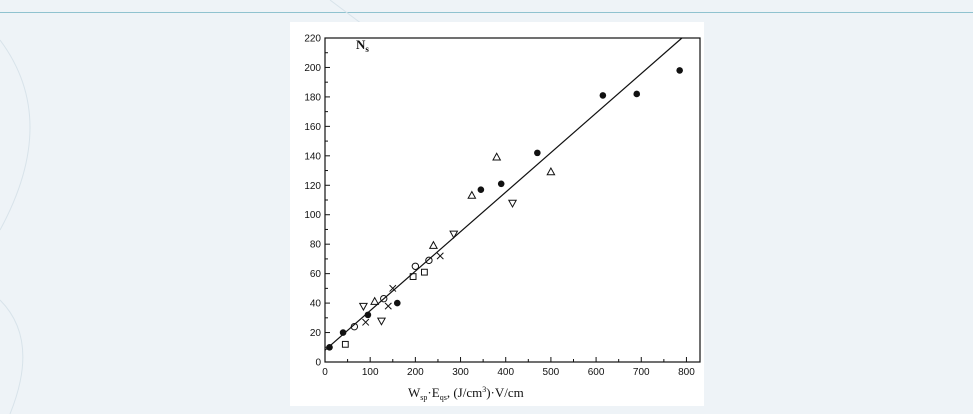  I want to click on x-tick-label: 500, so click(551, 372).